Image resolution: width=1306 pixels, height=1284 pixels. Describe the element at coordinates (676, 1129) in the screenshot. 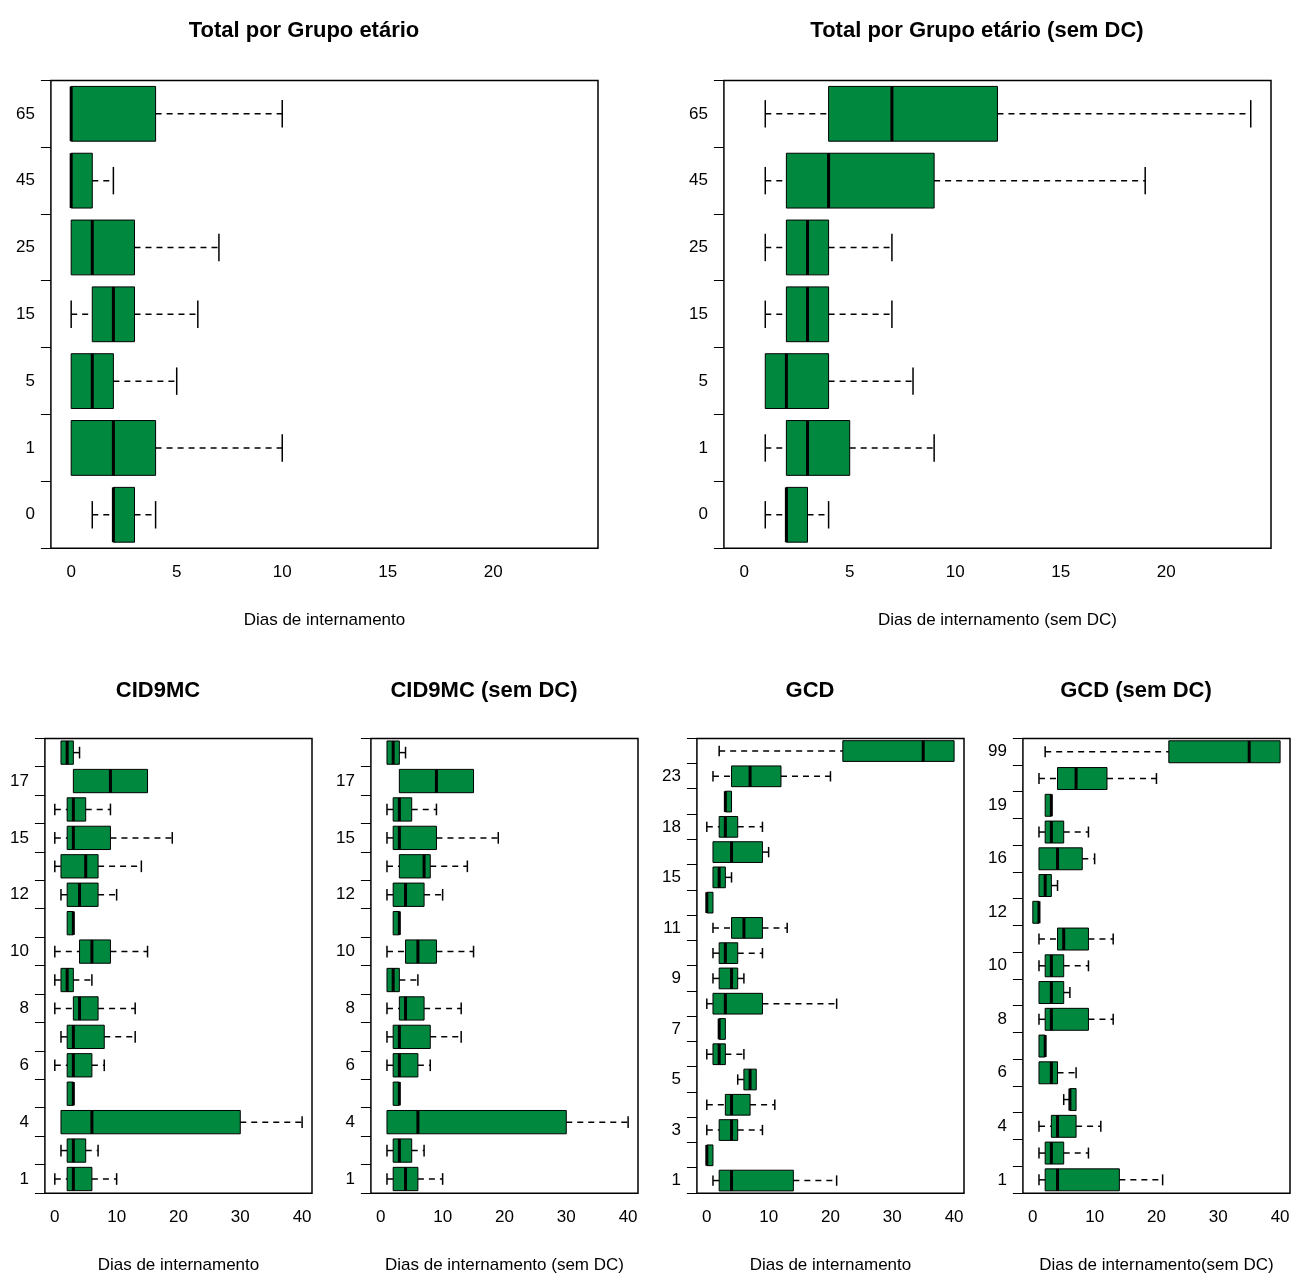

I see `y-tick-label: 3` at that location.